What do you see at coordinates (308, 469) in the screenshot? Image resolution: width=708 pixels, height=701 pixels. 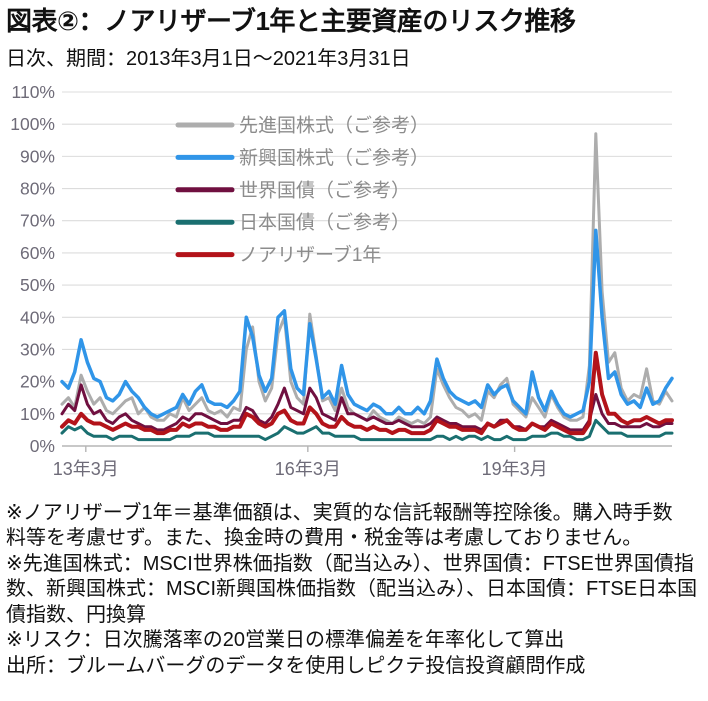 I see `x-tick-label: 16年3月` at bounding box center [308, 469].